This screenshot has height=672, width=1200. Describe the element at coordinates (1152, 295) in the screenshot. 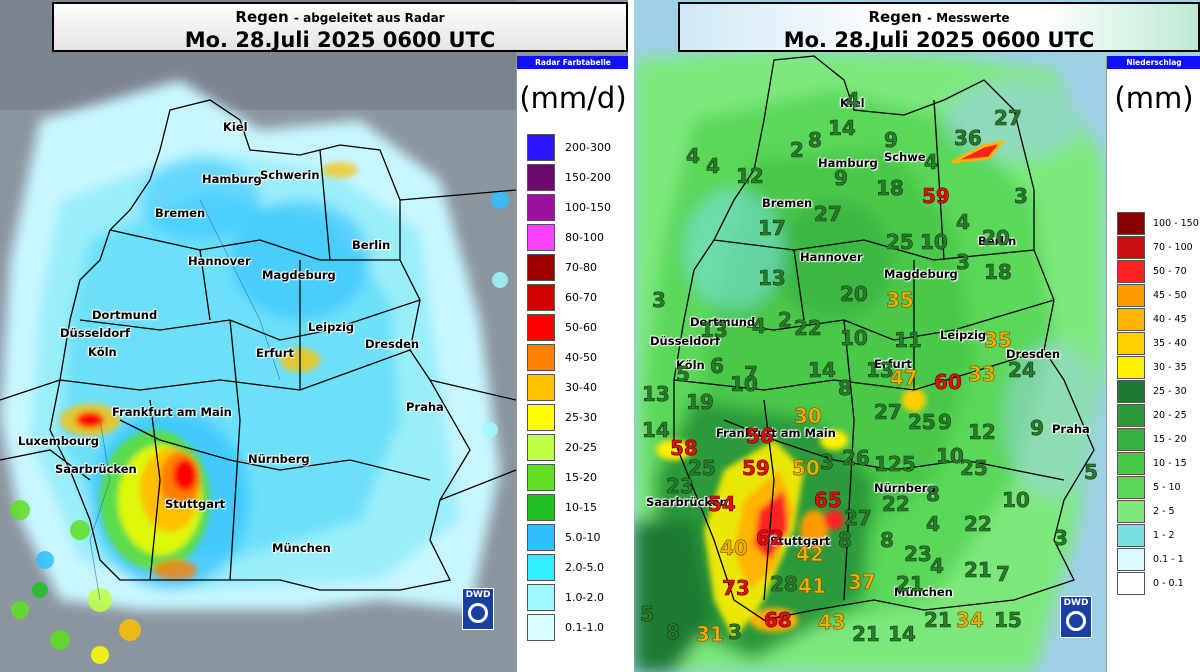

I see `legend-row: 45 - 50` at that location.